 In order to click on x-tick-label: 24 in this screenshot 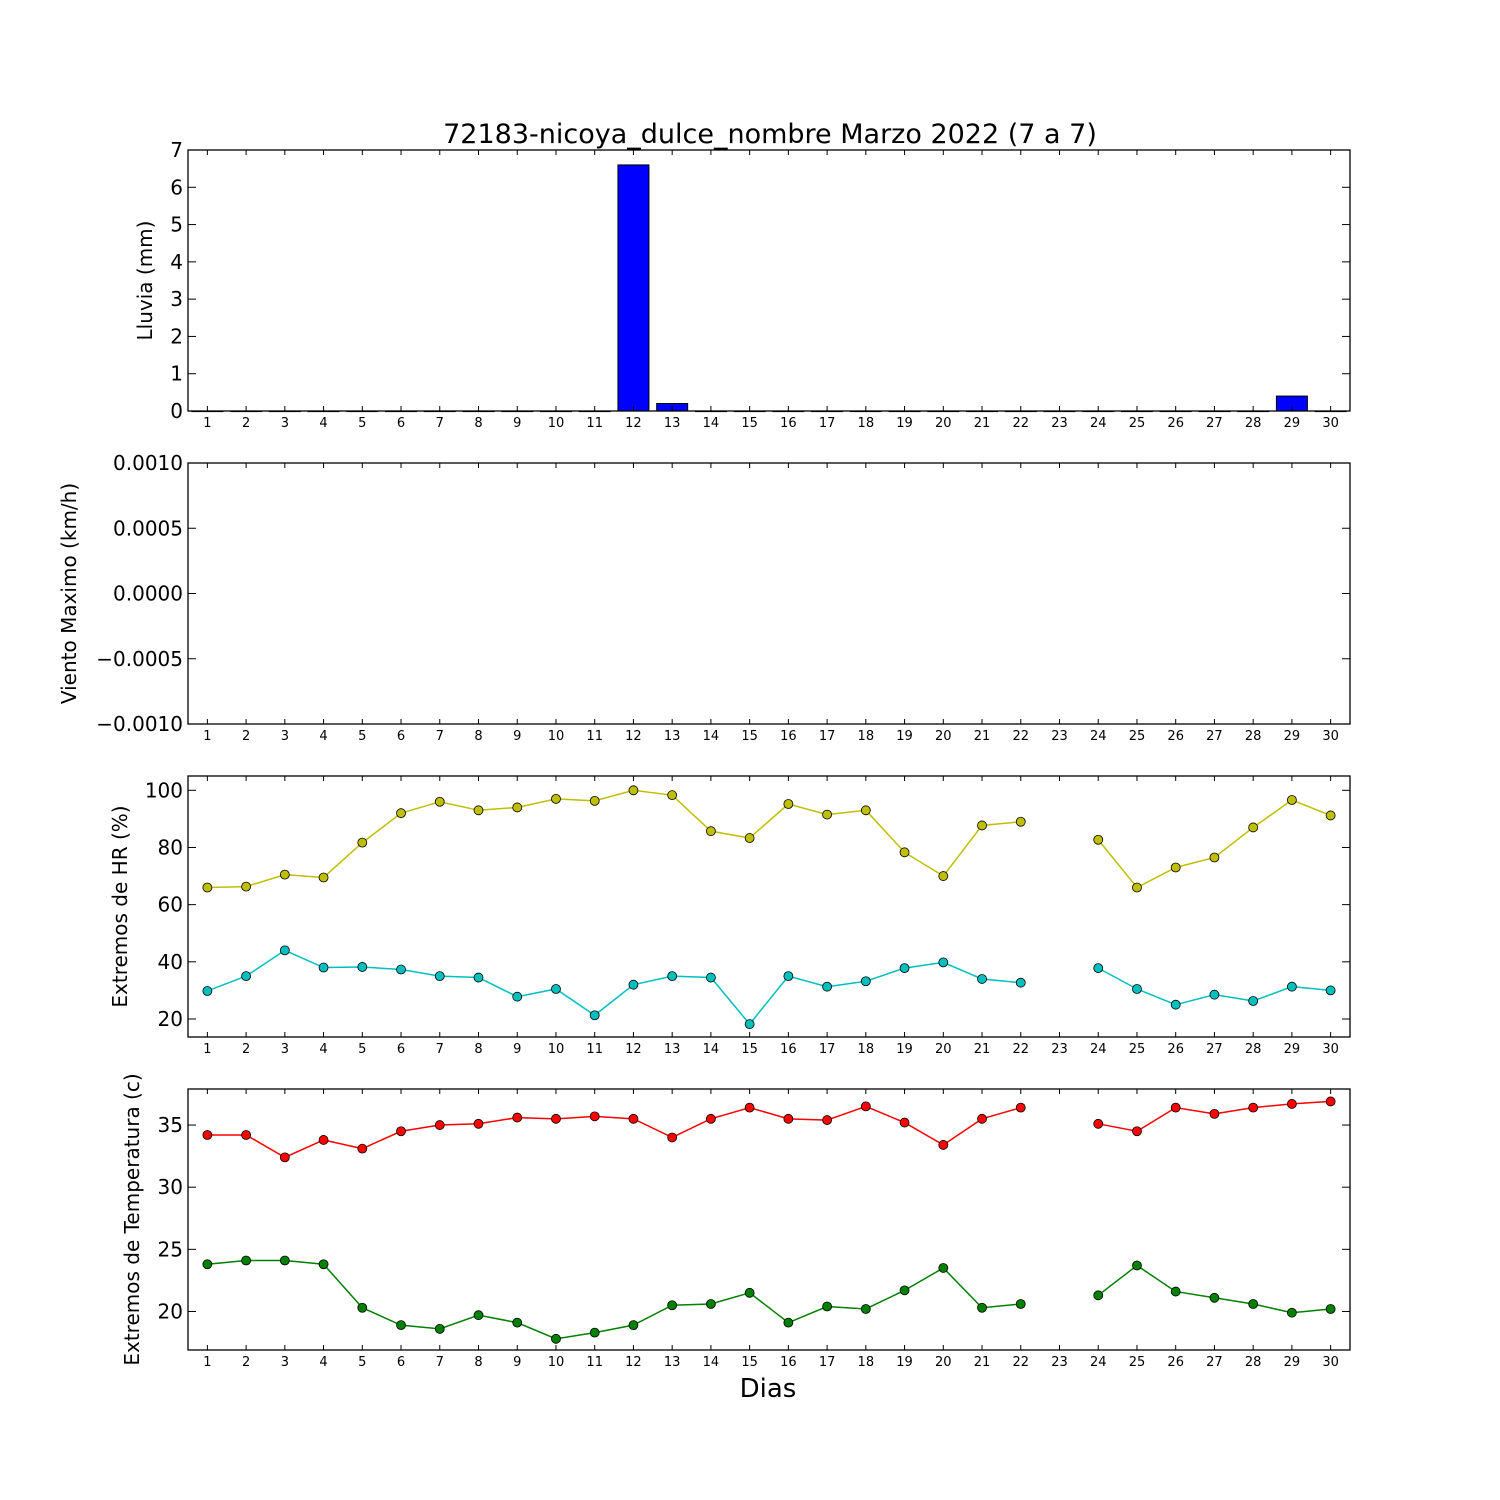, I will do `click(1098, 736)`.